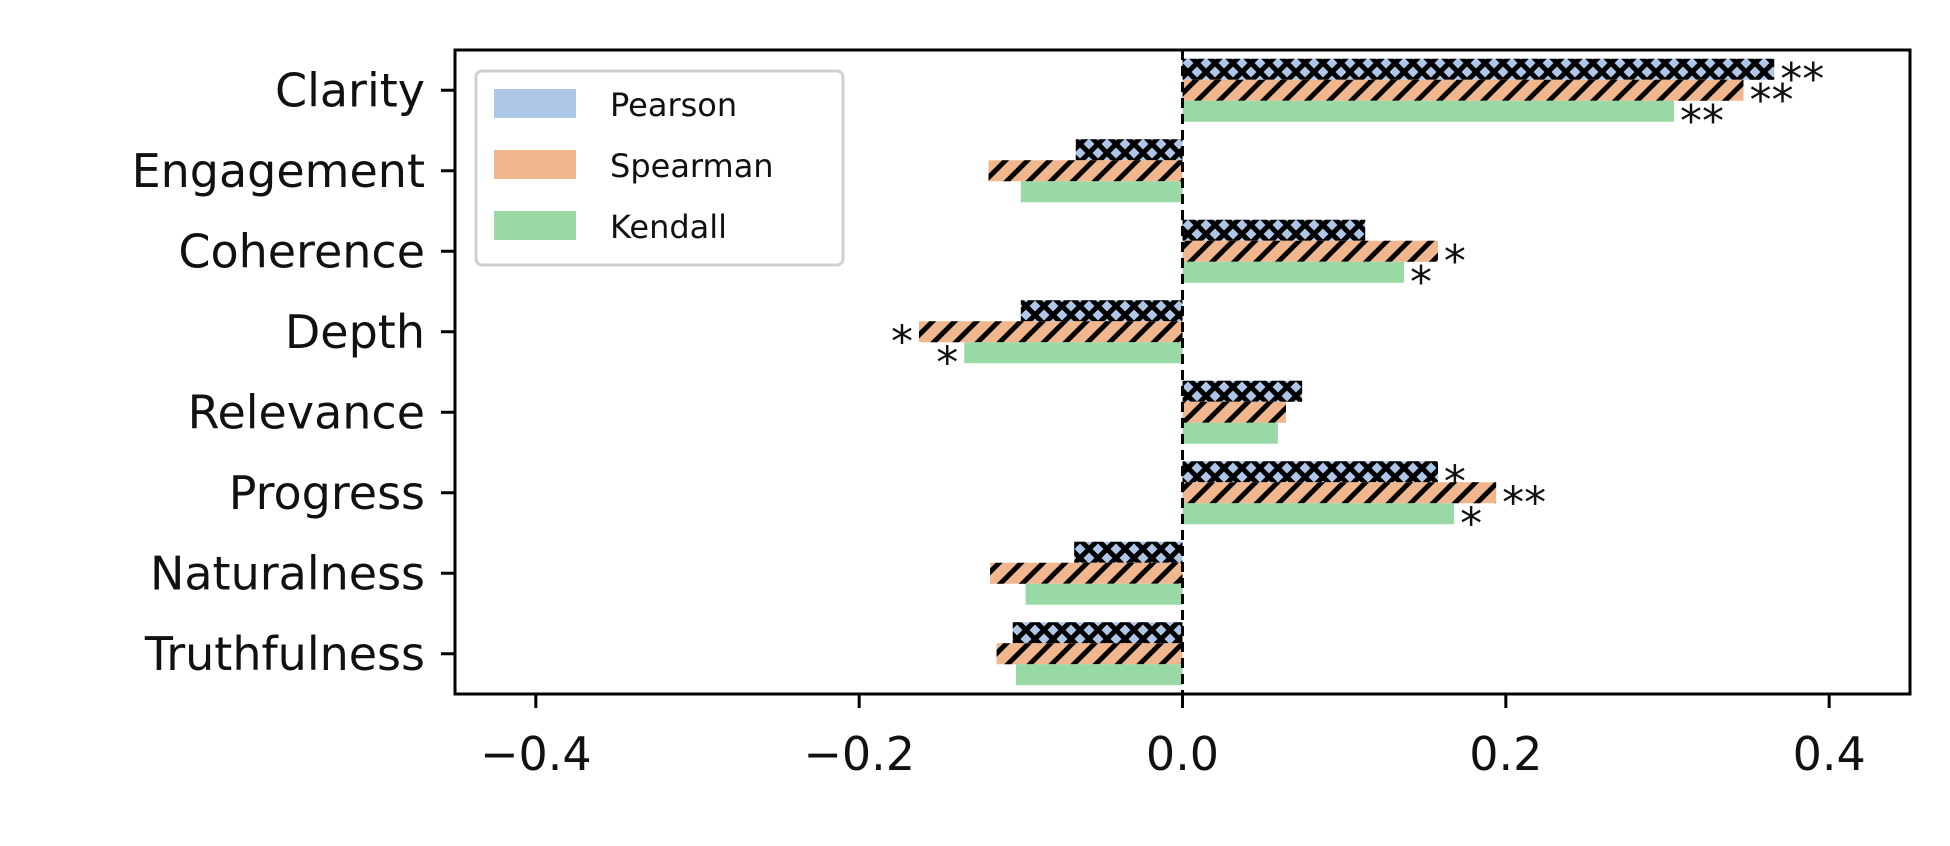 This screenshot has width=1950, height=846. I want to click on bar-spearman-relevance-hatch, so click(1234, 412).